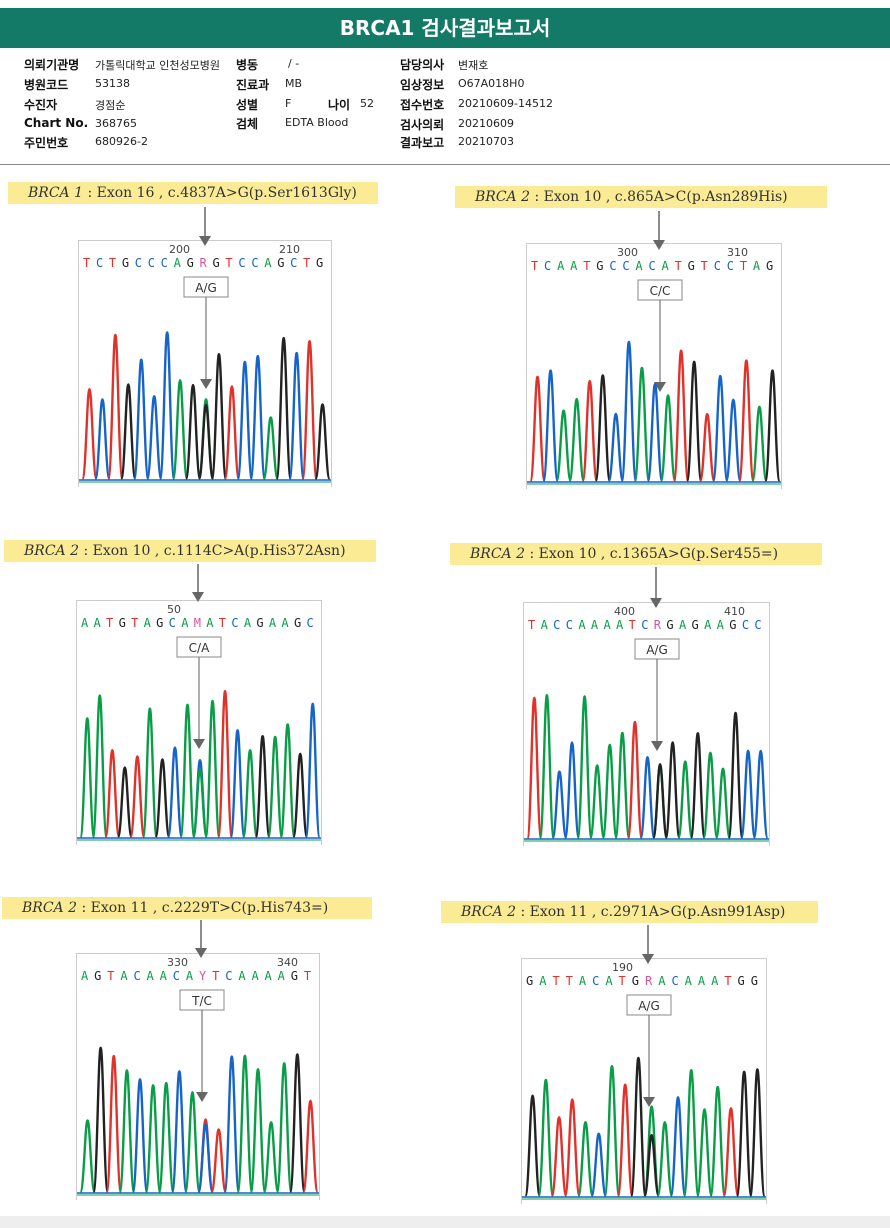  I want to click on tick-label: 310, so click(737, 252).